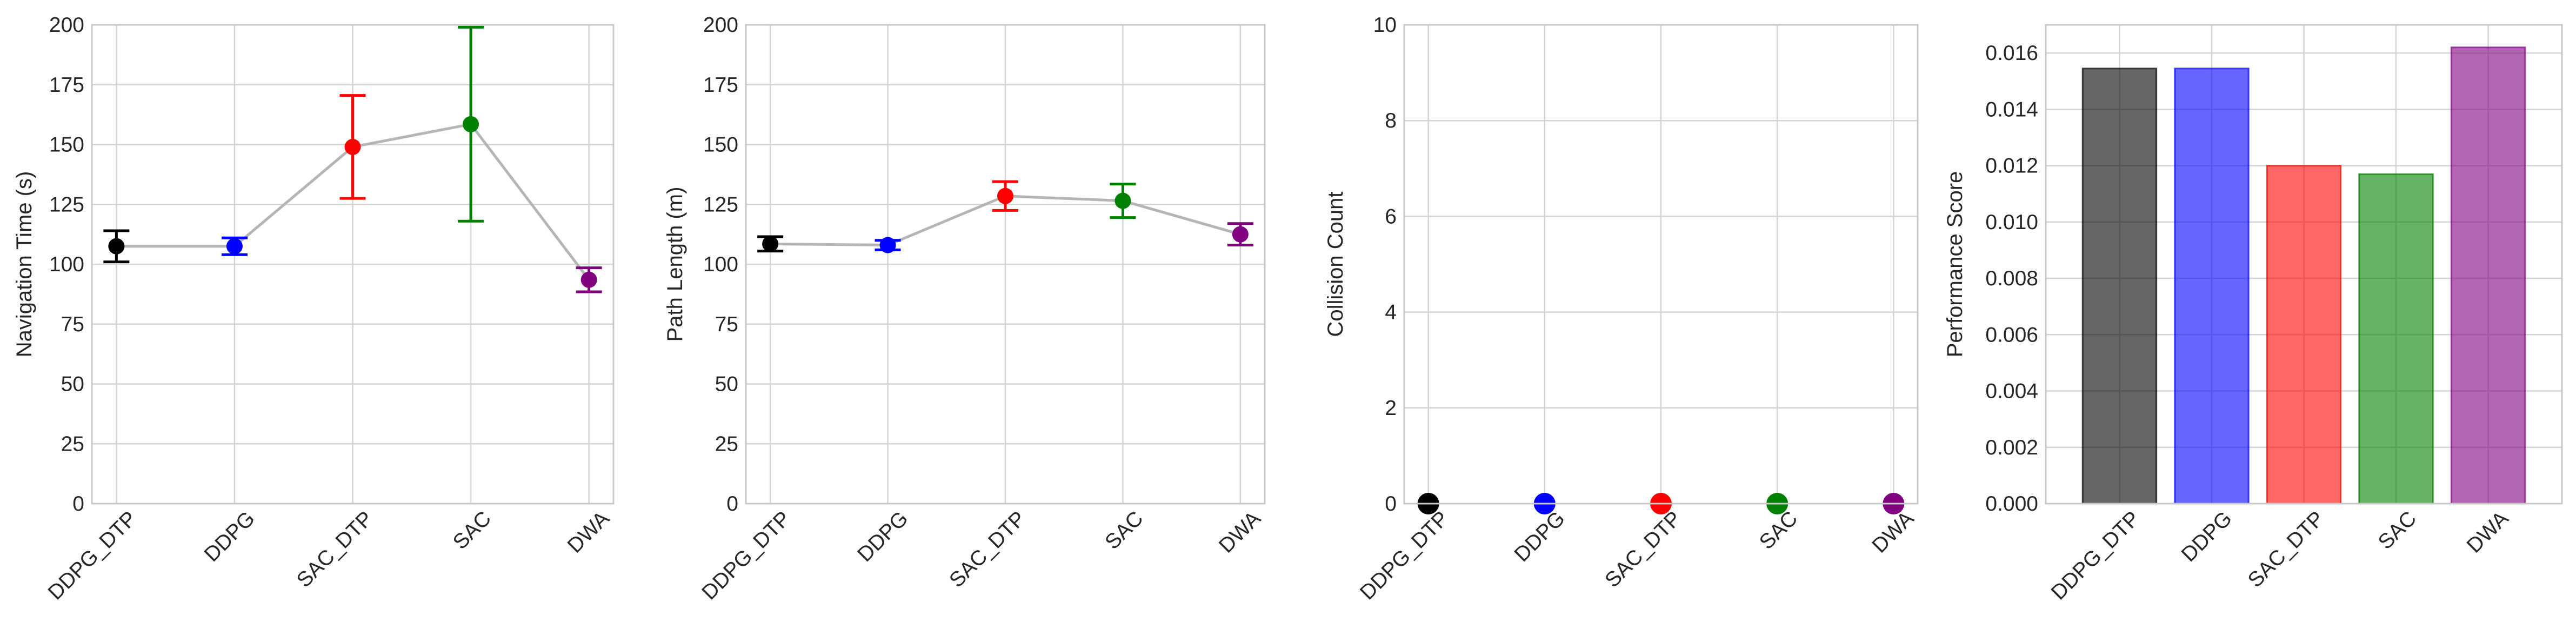 The width and height of the screenshot is (2576, 629). What do you see at coordinates (675, 264) in the screenshot?
I see `y-axis-label: Path Length (m)` at bounding box center [675, 264].